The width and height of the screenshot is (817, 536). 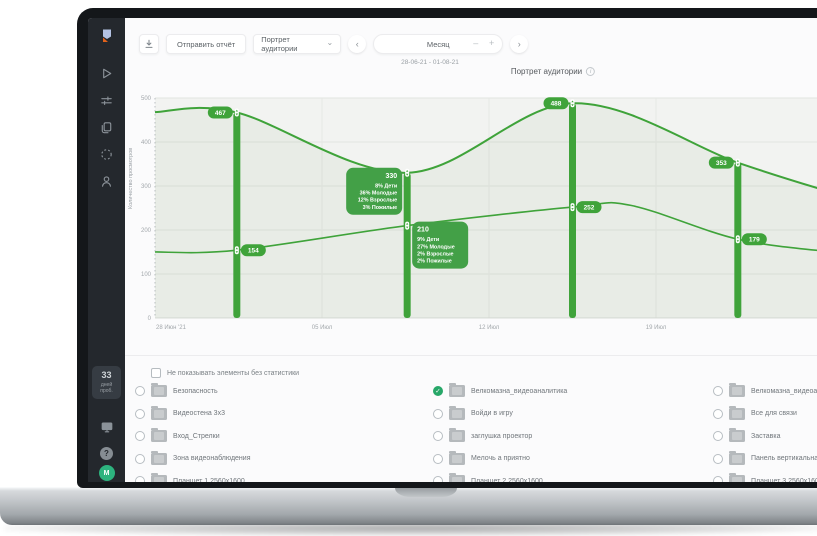 I want to click on list-item-label: Заставка, so click(x=766, y=436).